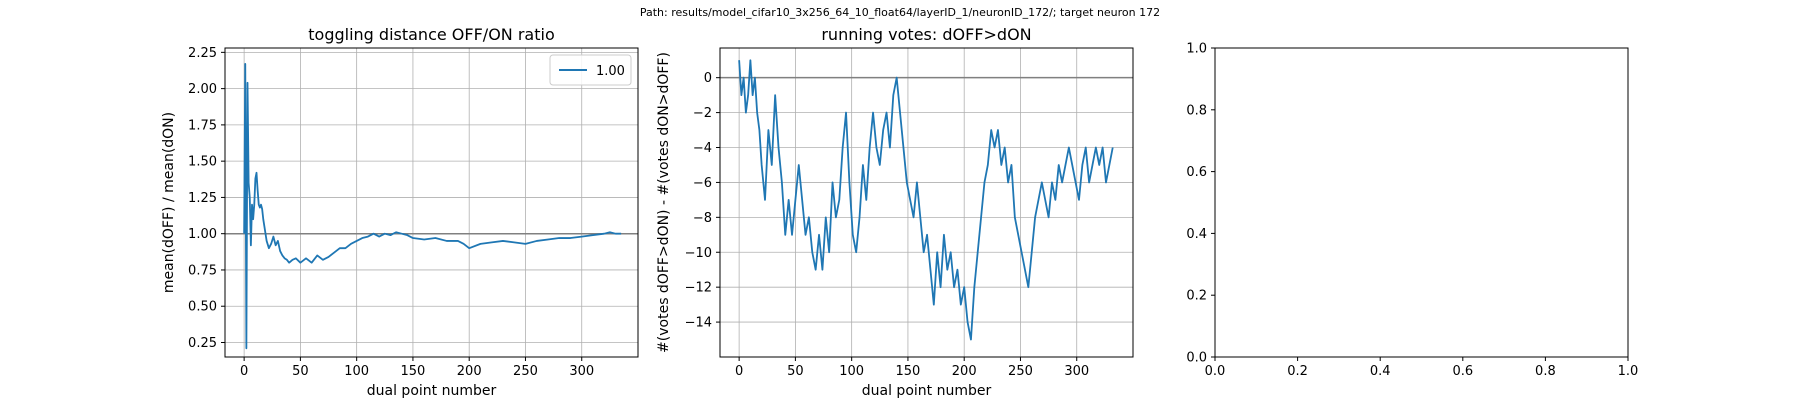  What do you see at coordinates (1462, 371) in the screenshot?
I see `x-tick-label: 0.6` at bounding box center [1462, 371].